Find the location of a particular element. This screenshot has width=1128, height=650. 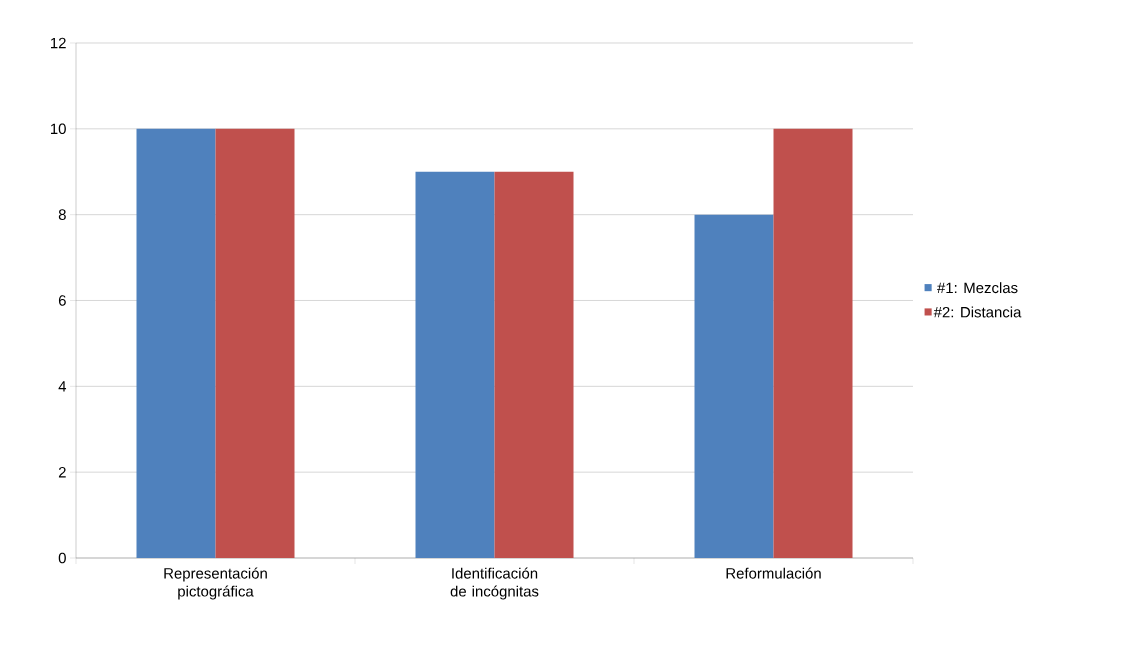

legend-label: #2: Distancia is located at coordinates (977, 312).